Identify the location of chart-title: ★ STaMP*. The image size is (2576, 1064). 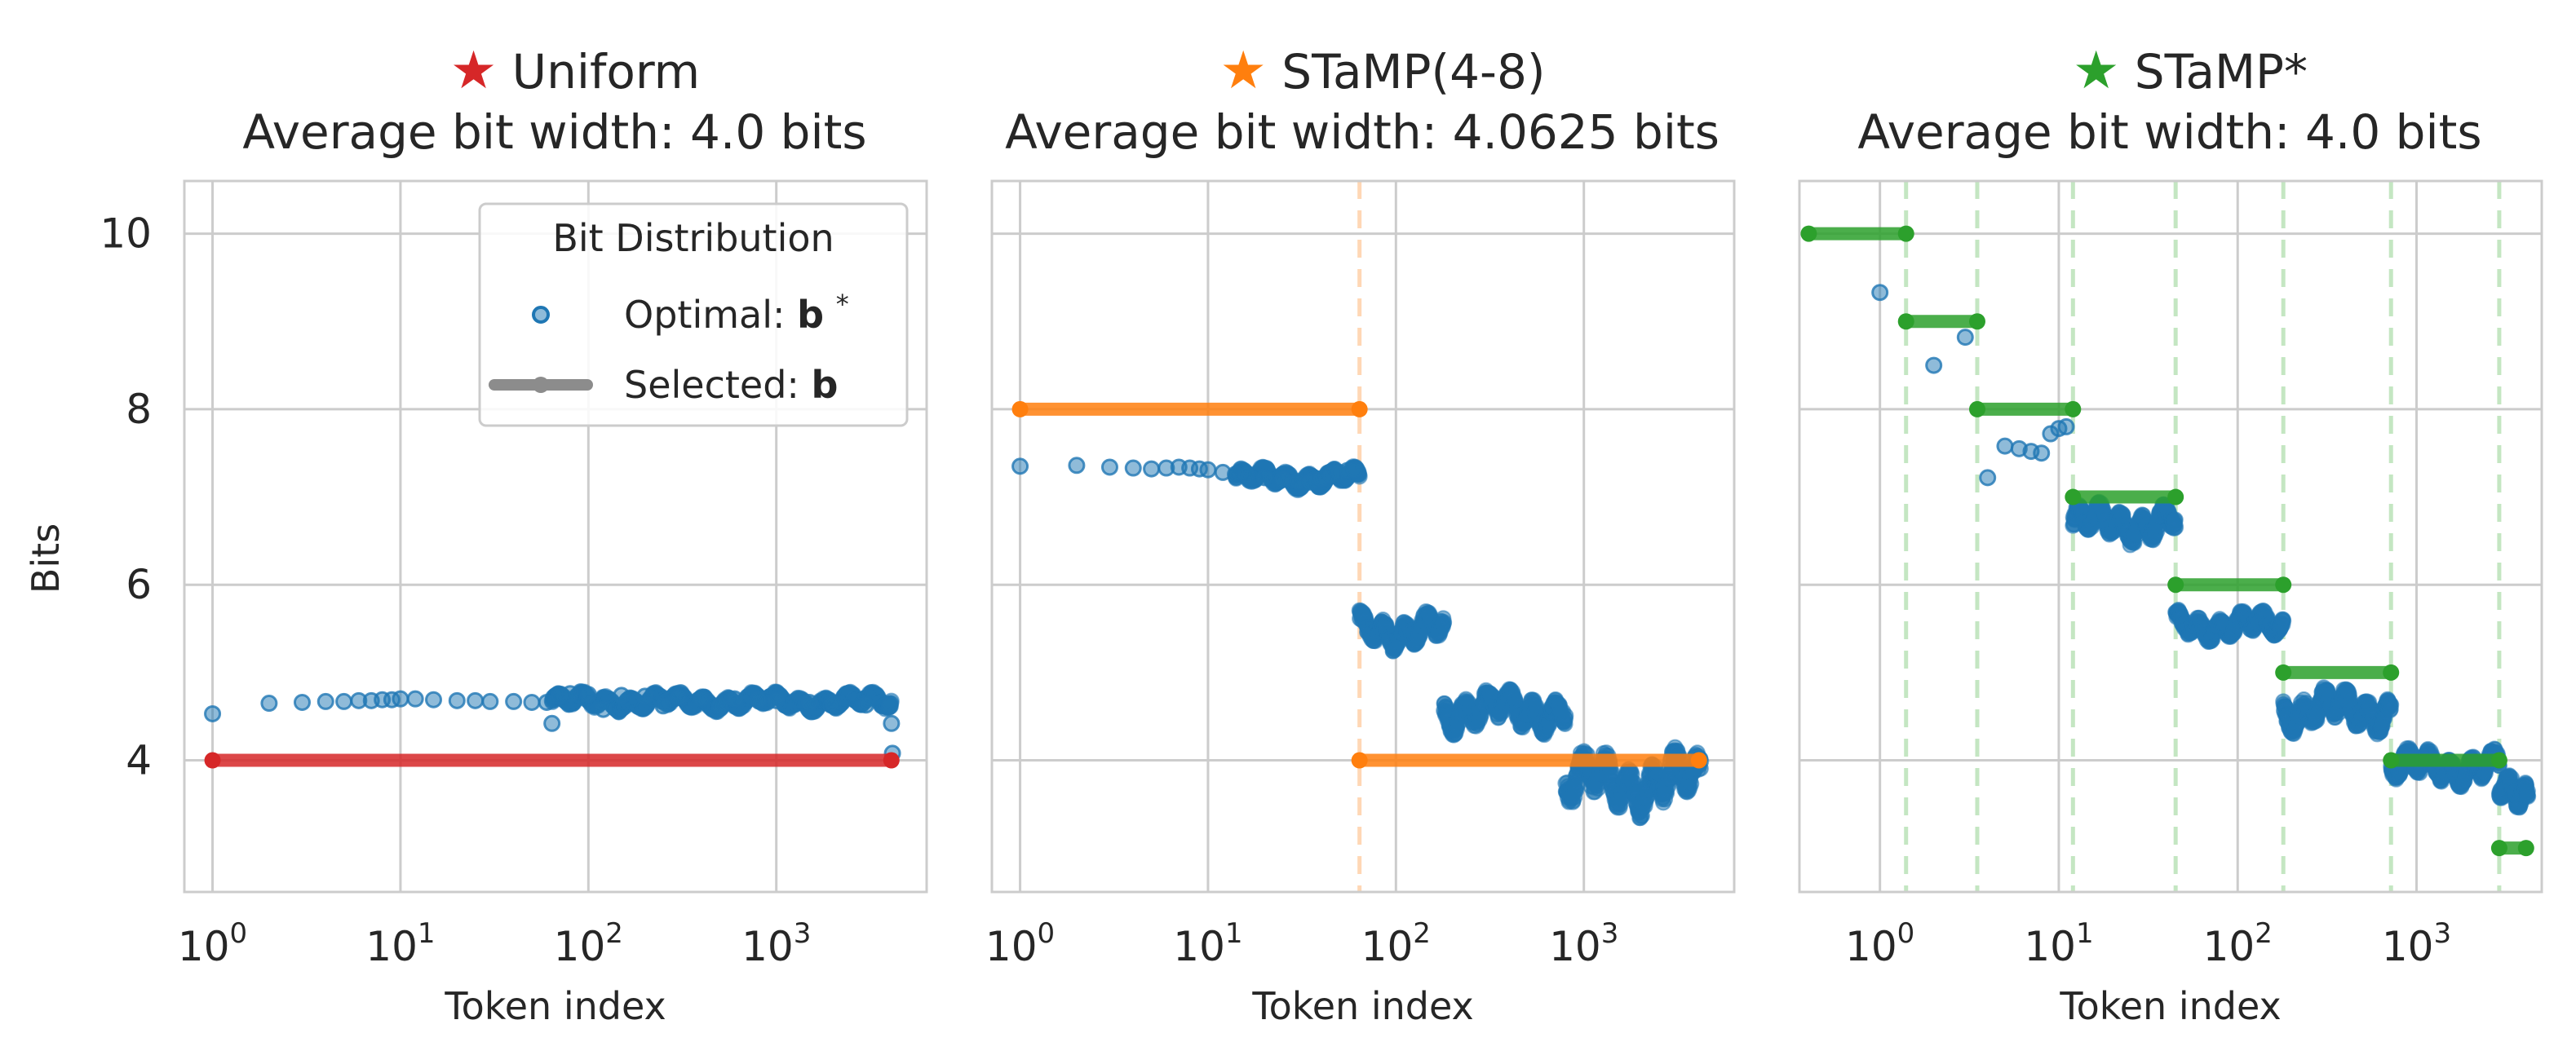
(2190, 71).